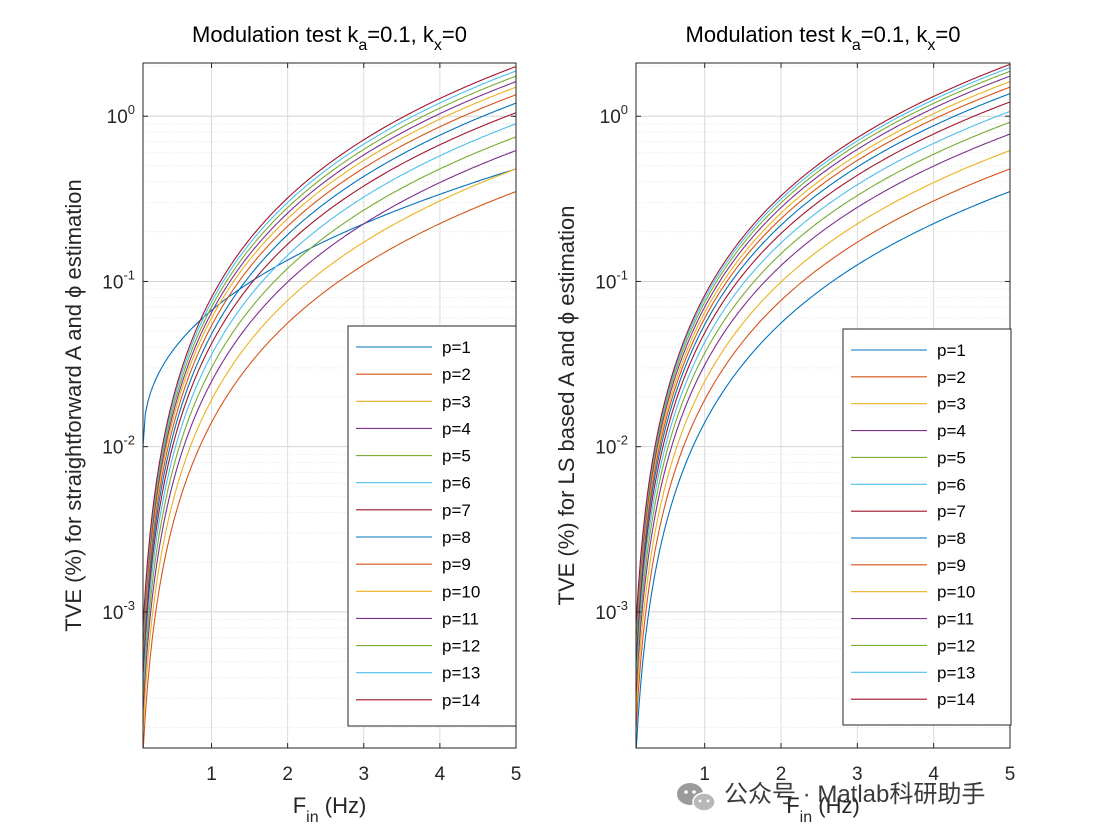 The height and width of the screenshot is (837, 1114). What do you see at coordinates (696, 797) in the screenshot?
I see `wechat-icon` at bounding box center [696, 797].